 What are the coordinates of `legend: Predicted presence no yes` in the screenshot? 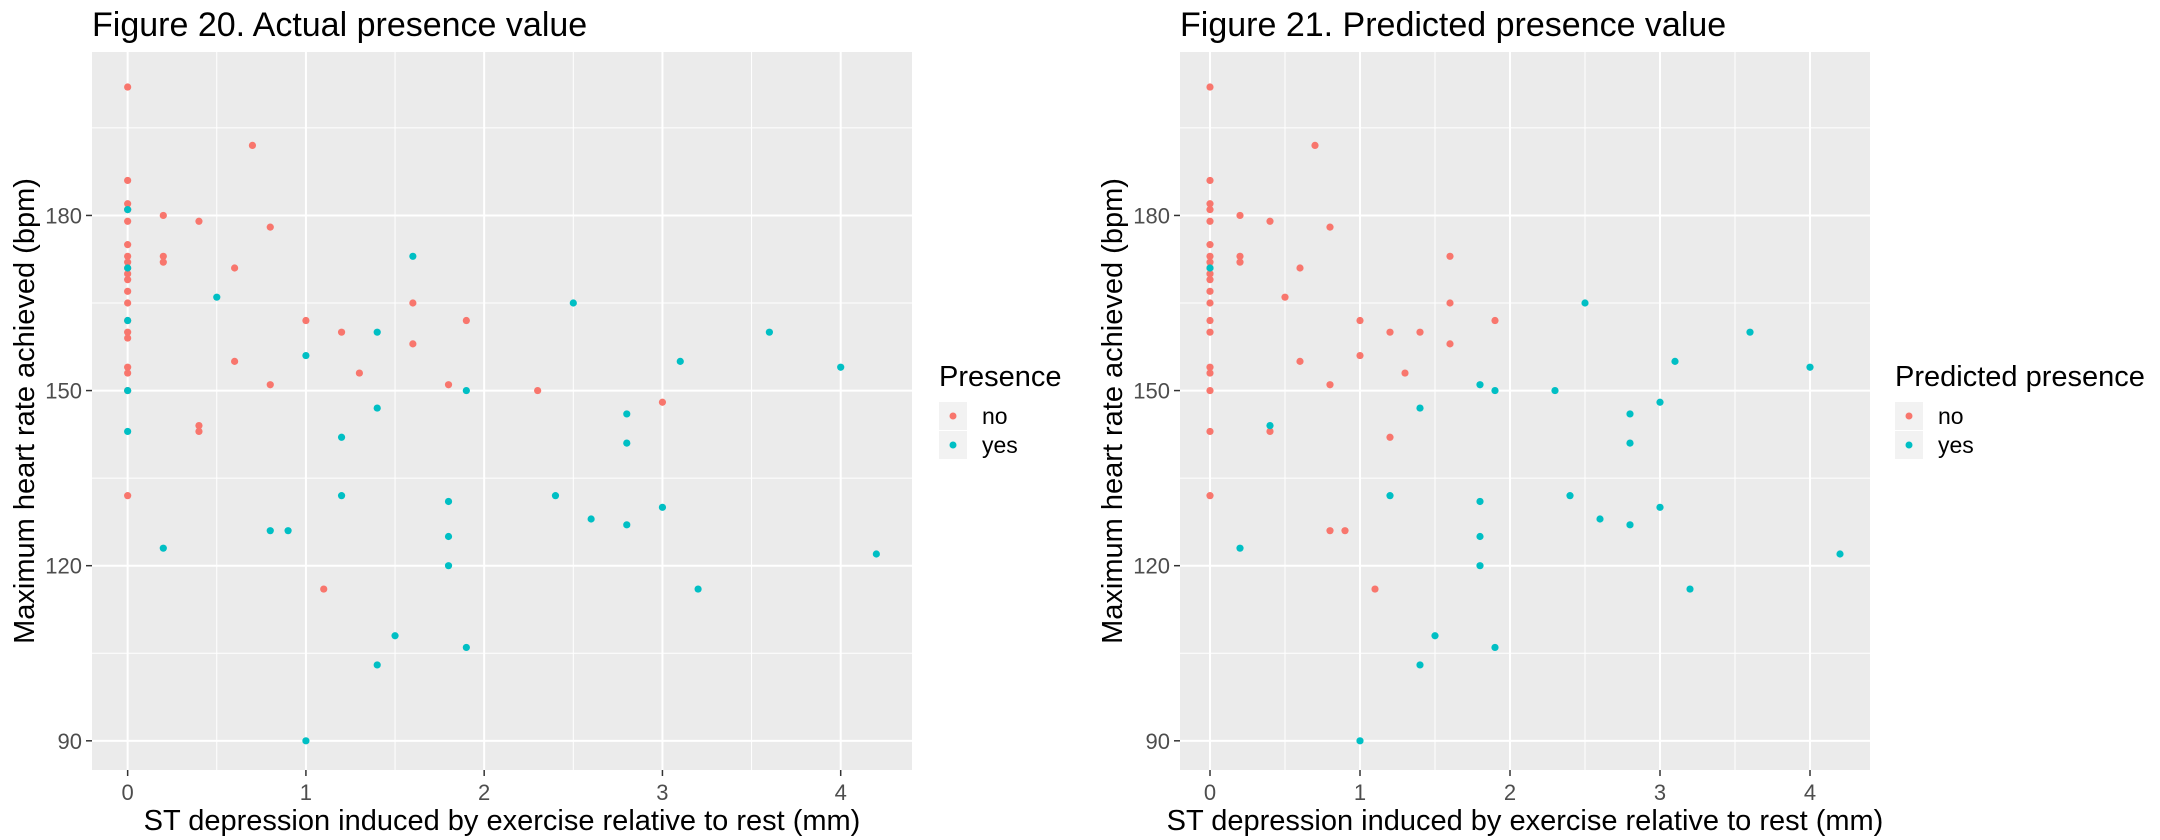 It's located at (2020, 410).